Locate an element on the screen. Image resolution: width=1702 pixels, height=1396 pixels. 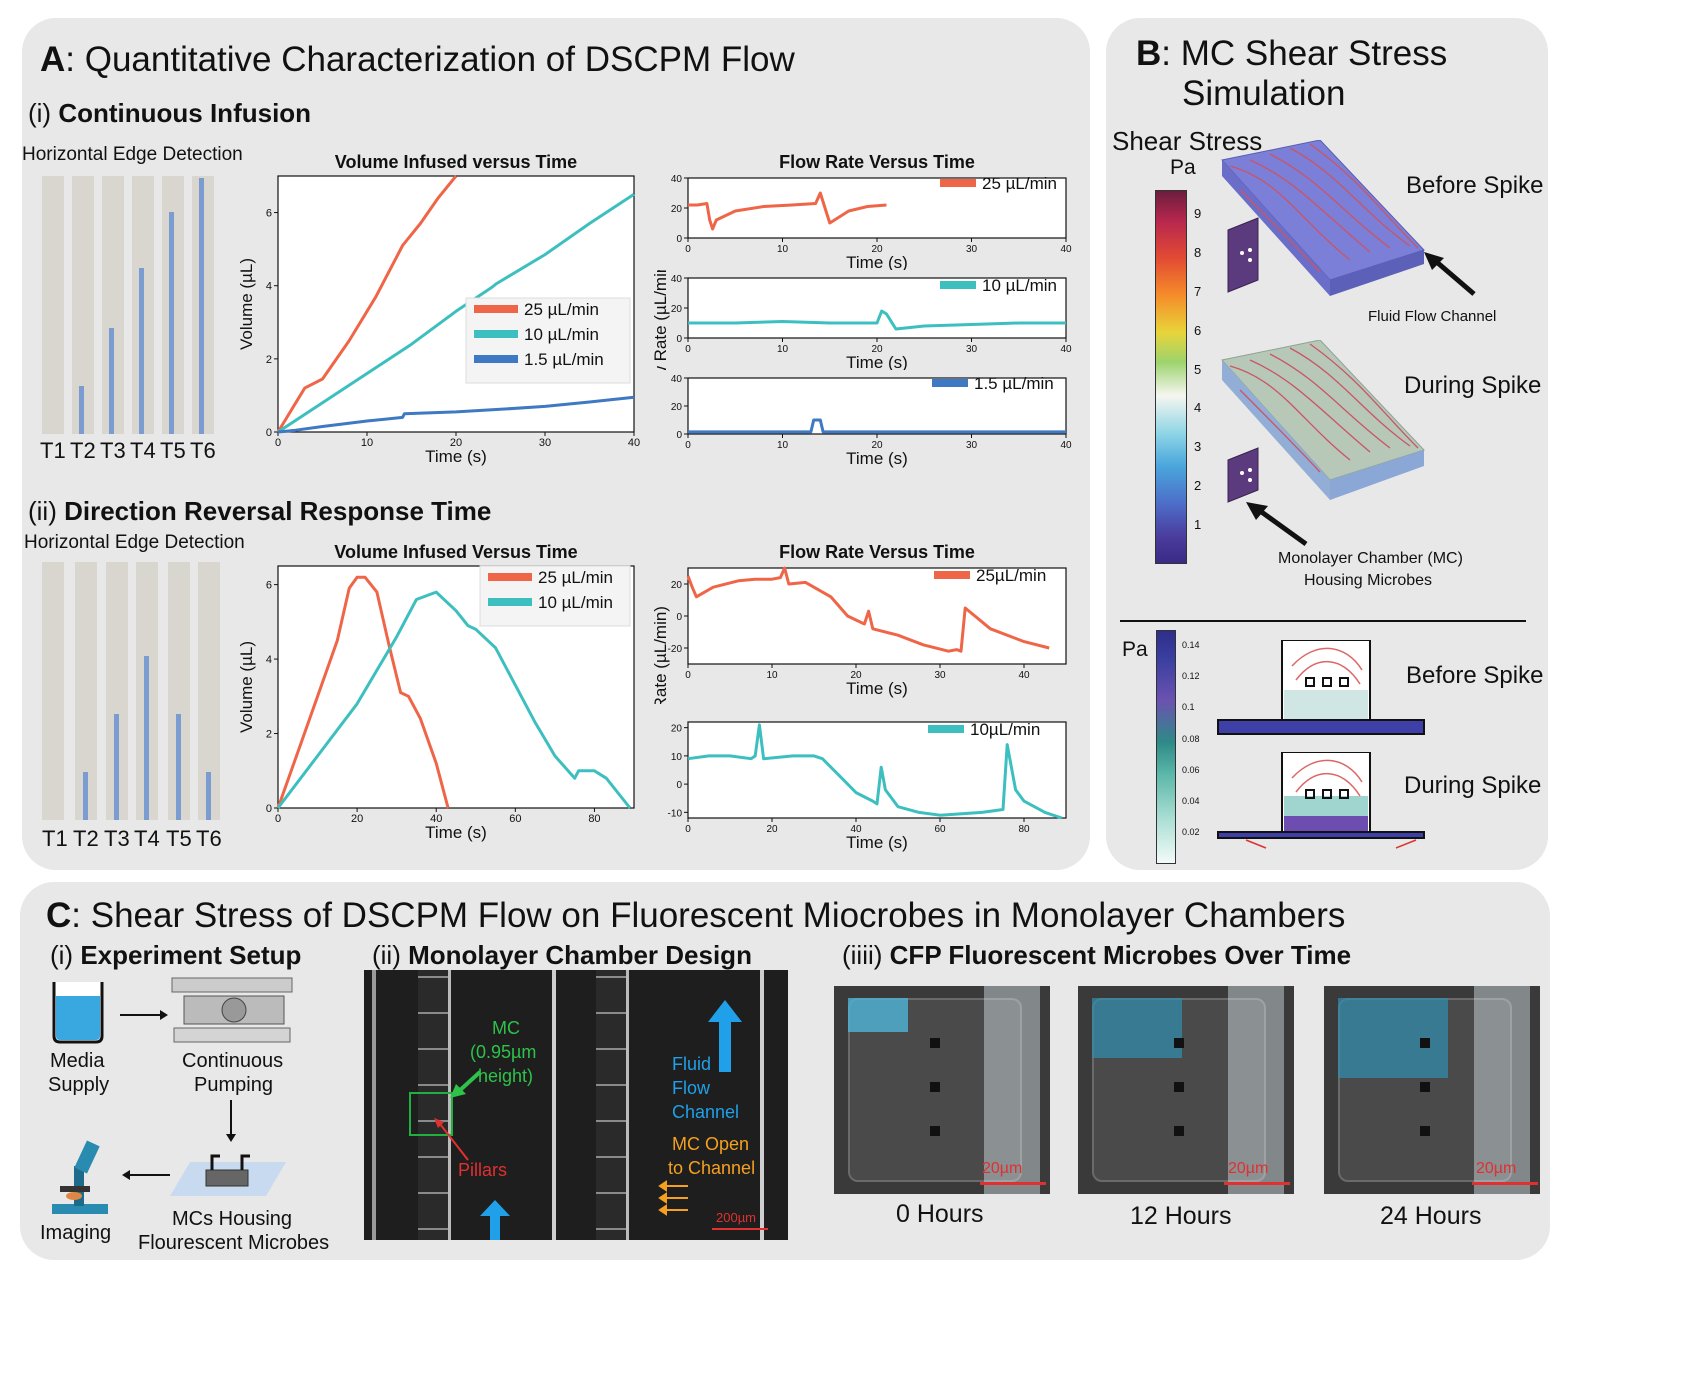
fluid-label-1: Fluid is located at coordinates (692, 1064).